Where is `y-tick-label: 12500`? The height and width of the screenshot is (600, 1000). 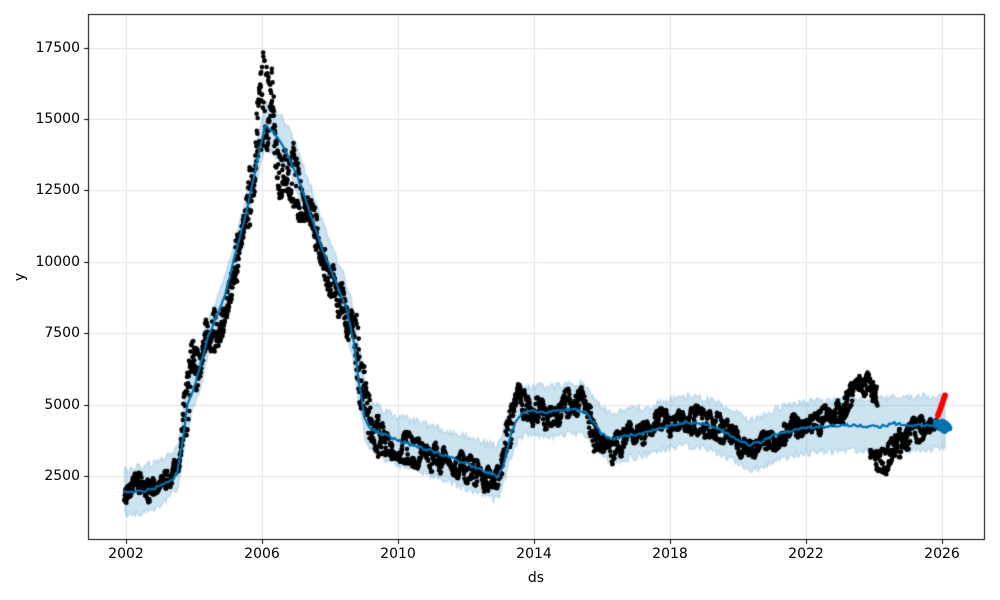
y-tick-label: 12500 is located at coordinates (57, 190).